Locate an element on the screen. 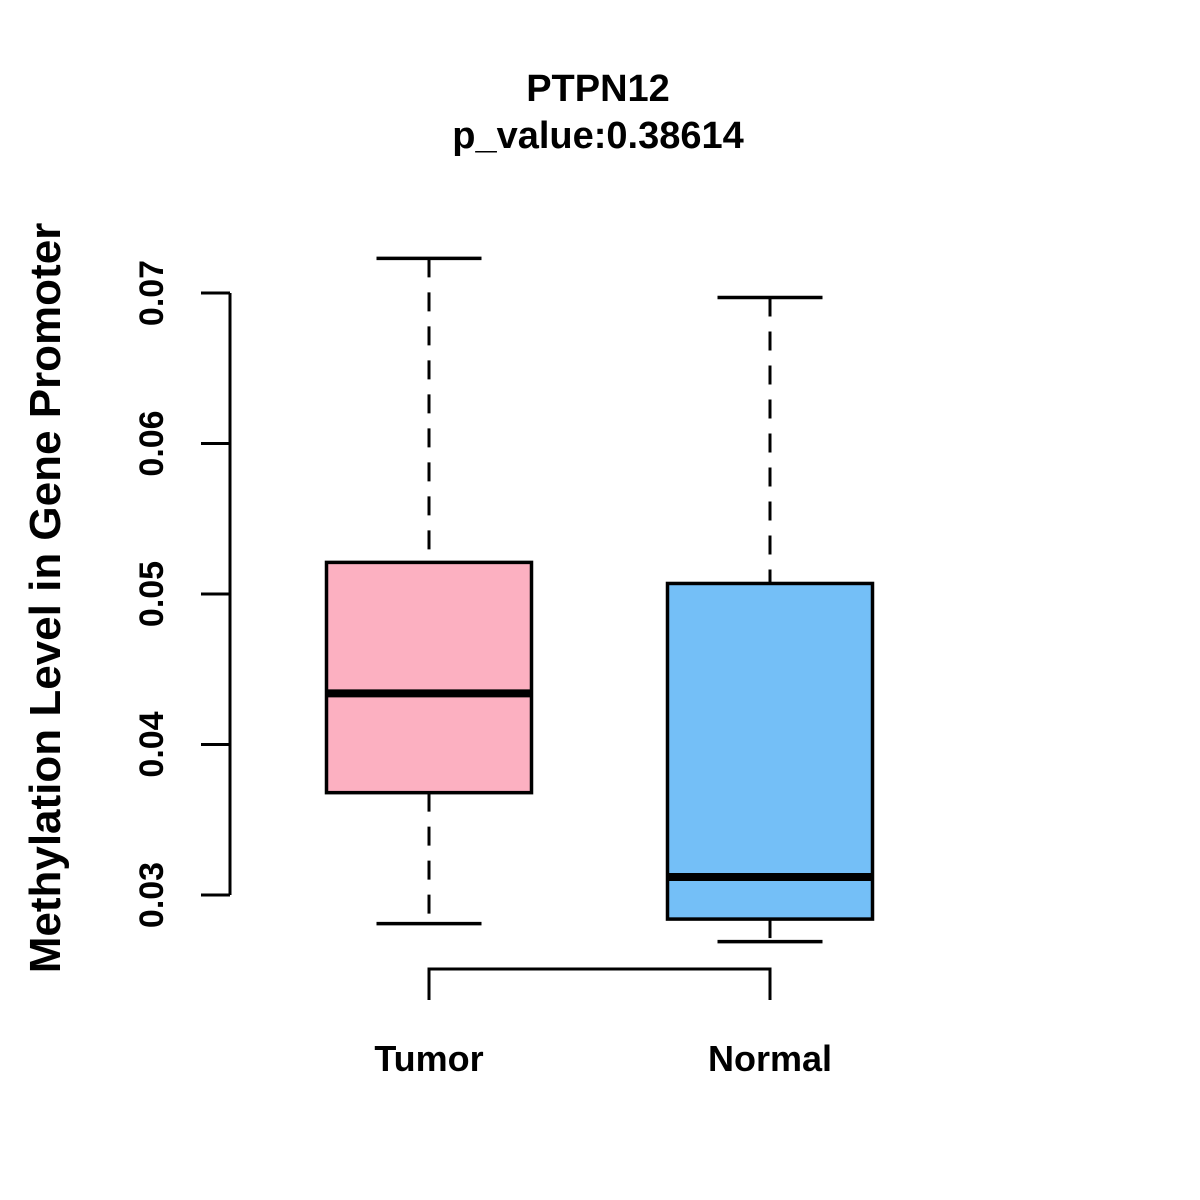 The width and height of the screenshot is (1200, 1200). y-axis-tick-label: 0.03 is located at coordinates (152, 895).